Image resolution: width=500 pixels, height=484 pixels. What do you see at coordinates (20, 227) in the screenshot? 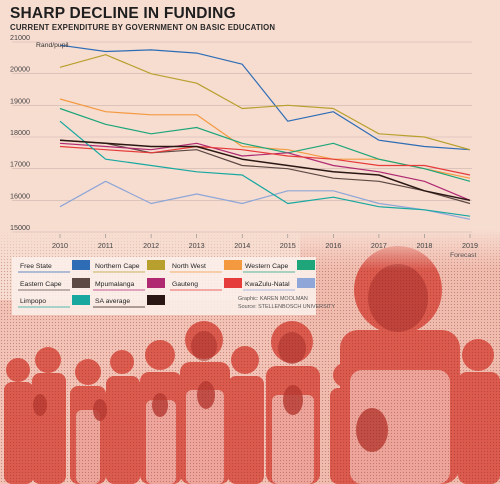
I see `y-tick-label: 15000` at bounding box center [20, 227].